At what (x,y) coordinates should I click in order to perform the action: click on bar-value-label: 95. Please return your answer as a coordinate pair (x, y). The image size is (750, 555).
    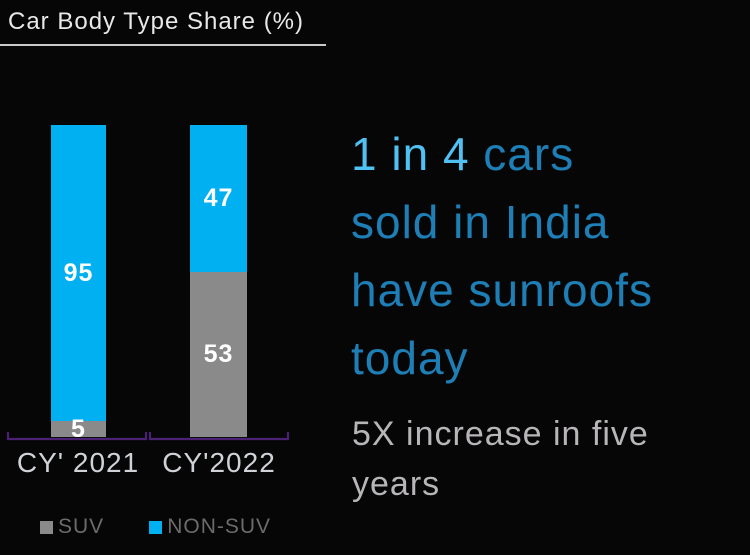
    Looking at the image, I should click on (78, 272).